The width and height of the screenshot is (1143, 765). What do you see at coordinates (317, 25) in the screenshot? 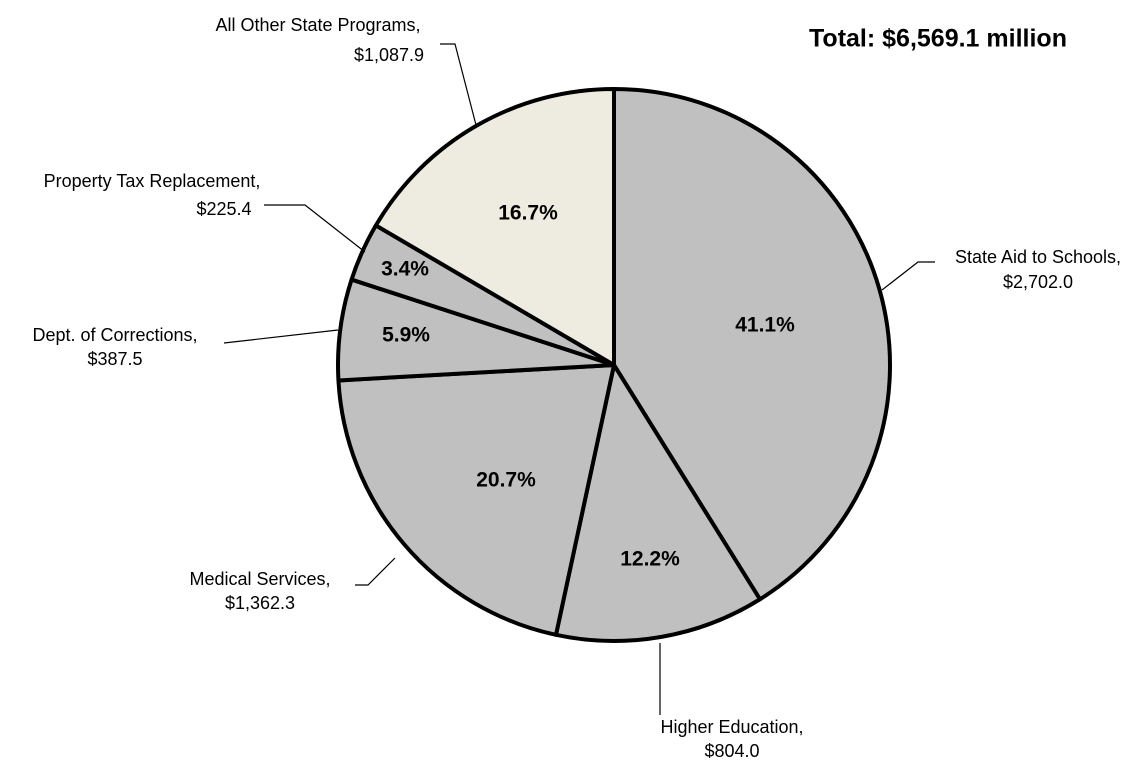
I see `category-label: All Other State Programs,` at bounding box center [317, 25].